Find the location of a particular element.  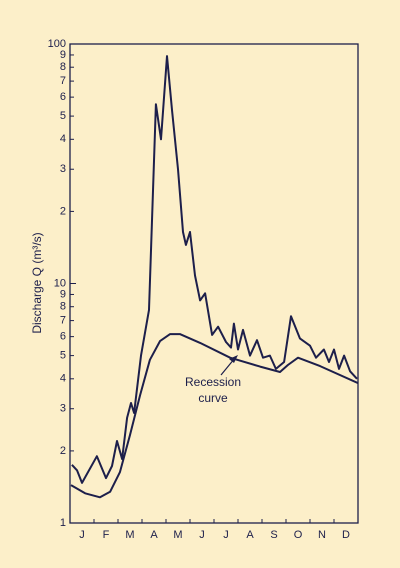

y-tick-label: 100 is located at coordinates (57, 44).